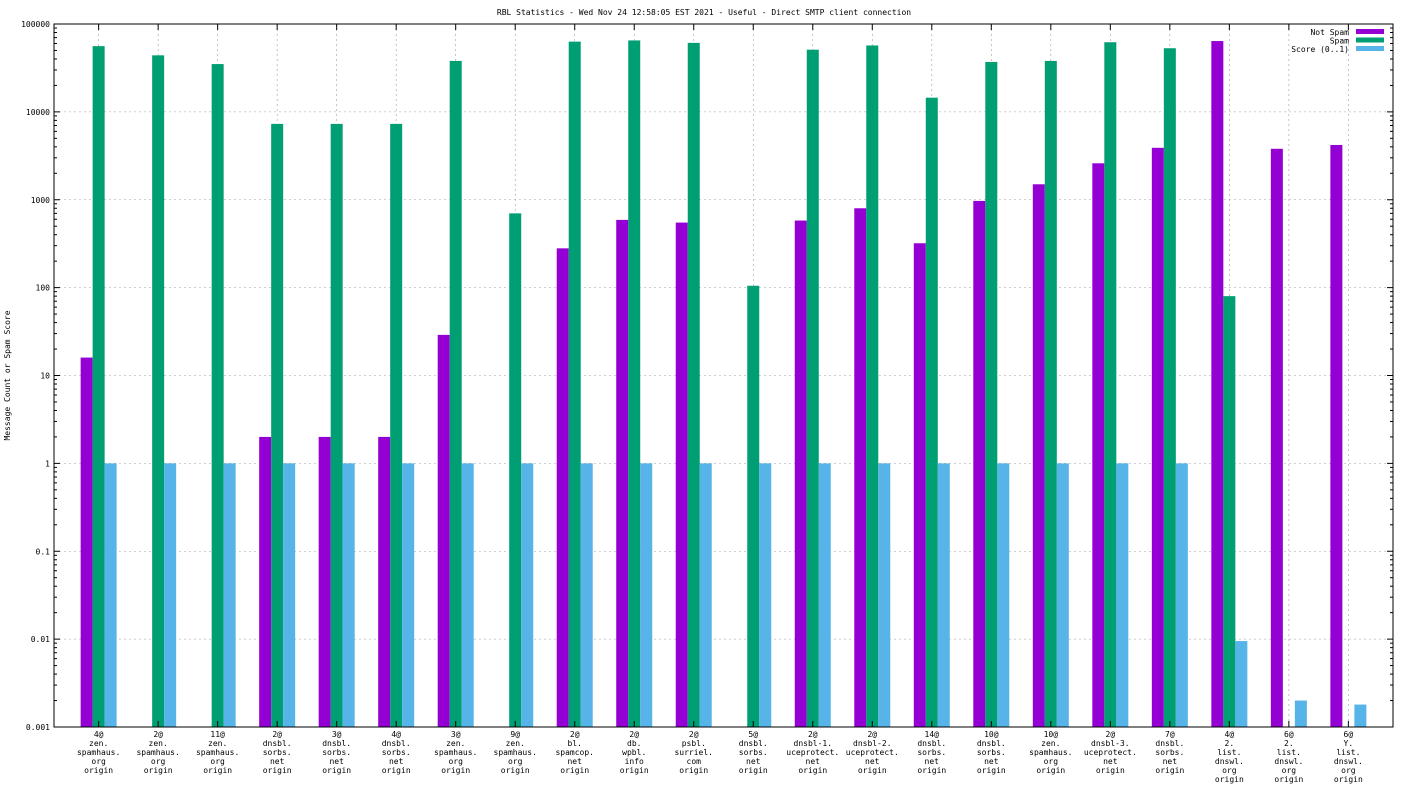 The image size is (1408, 792). I want to click on x-tick-label: 10@ dnsbl. sorbs. net origin, so click(991, 752).